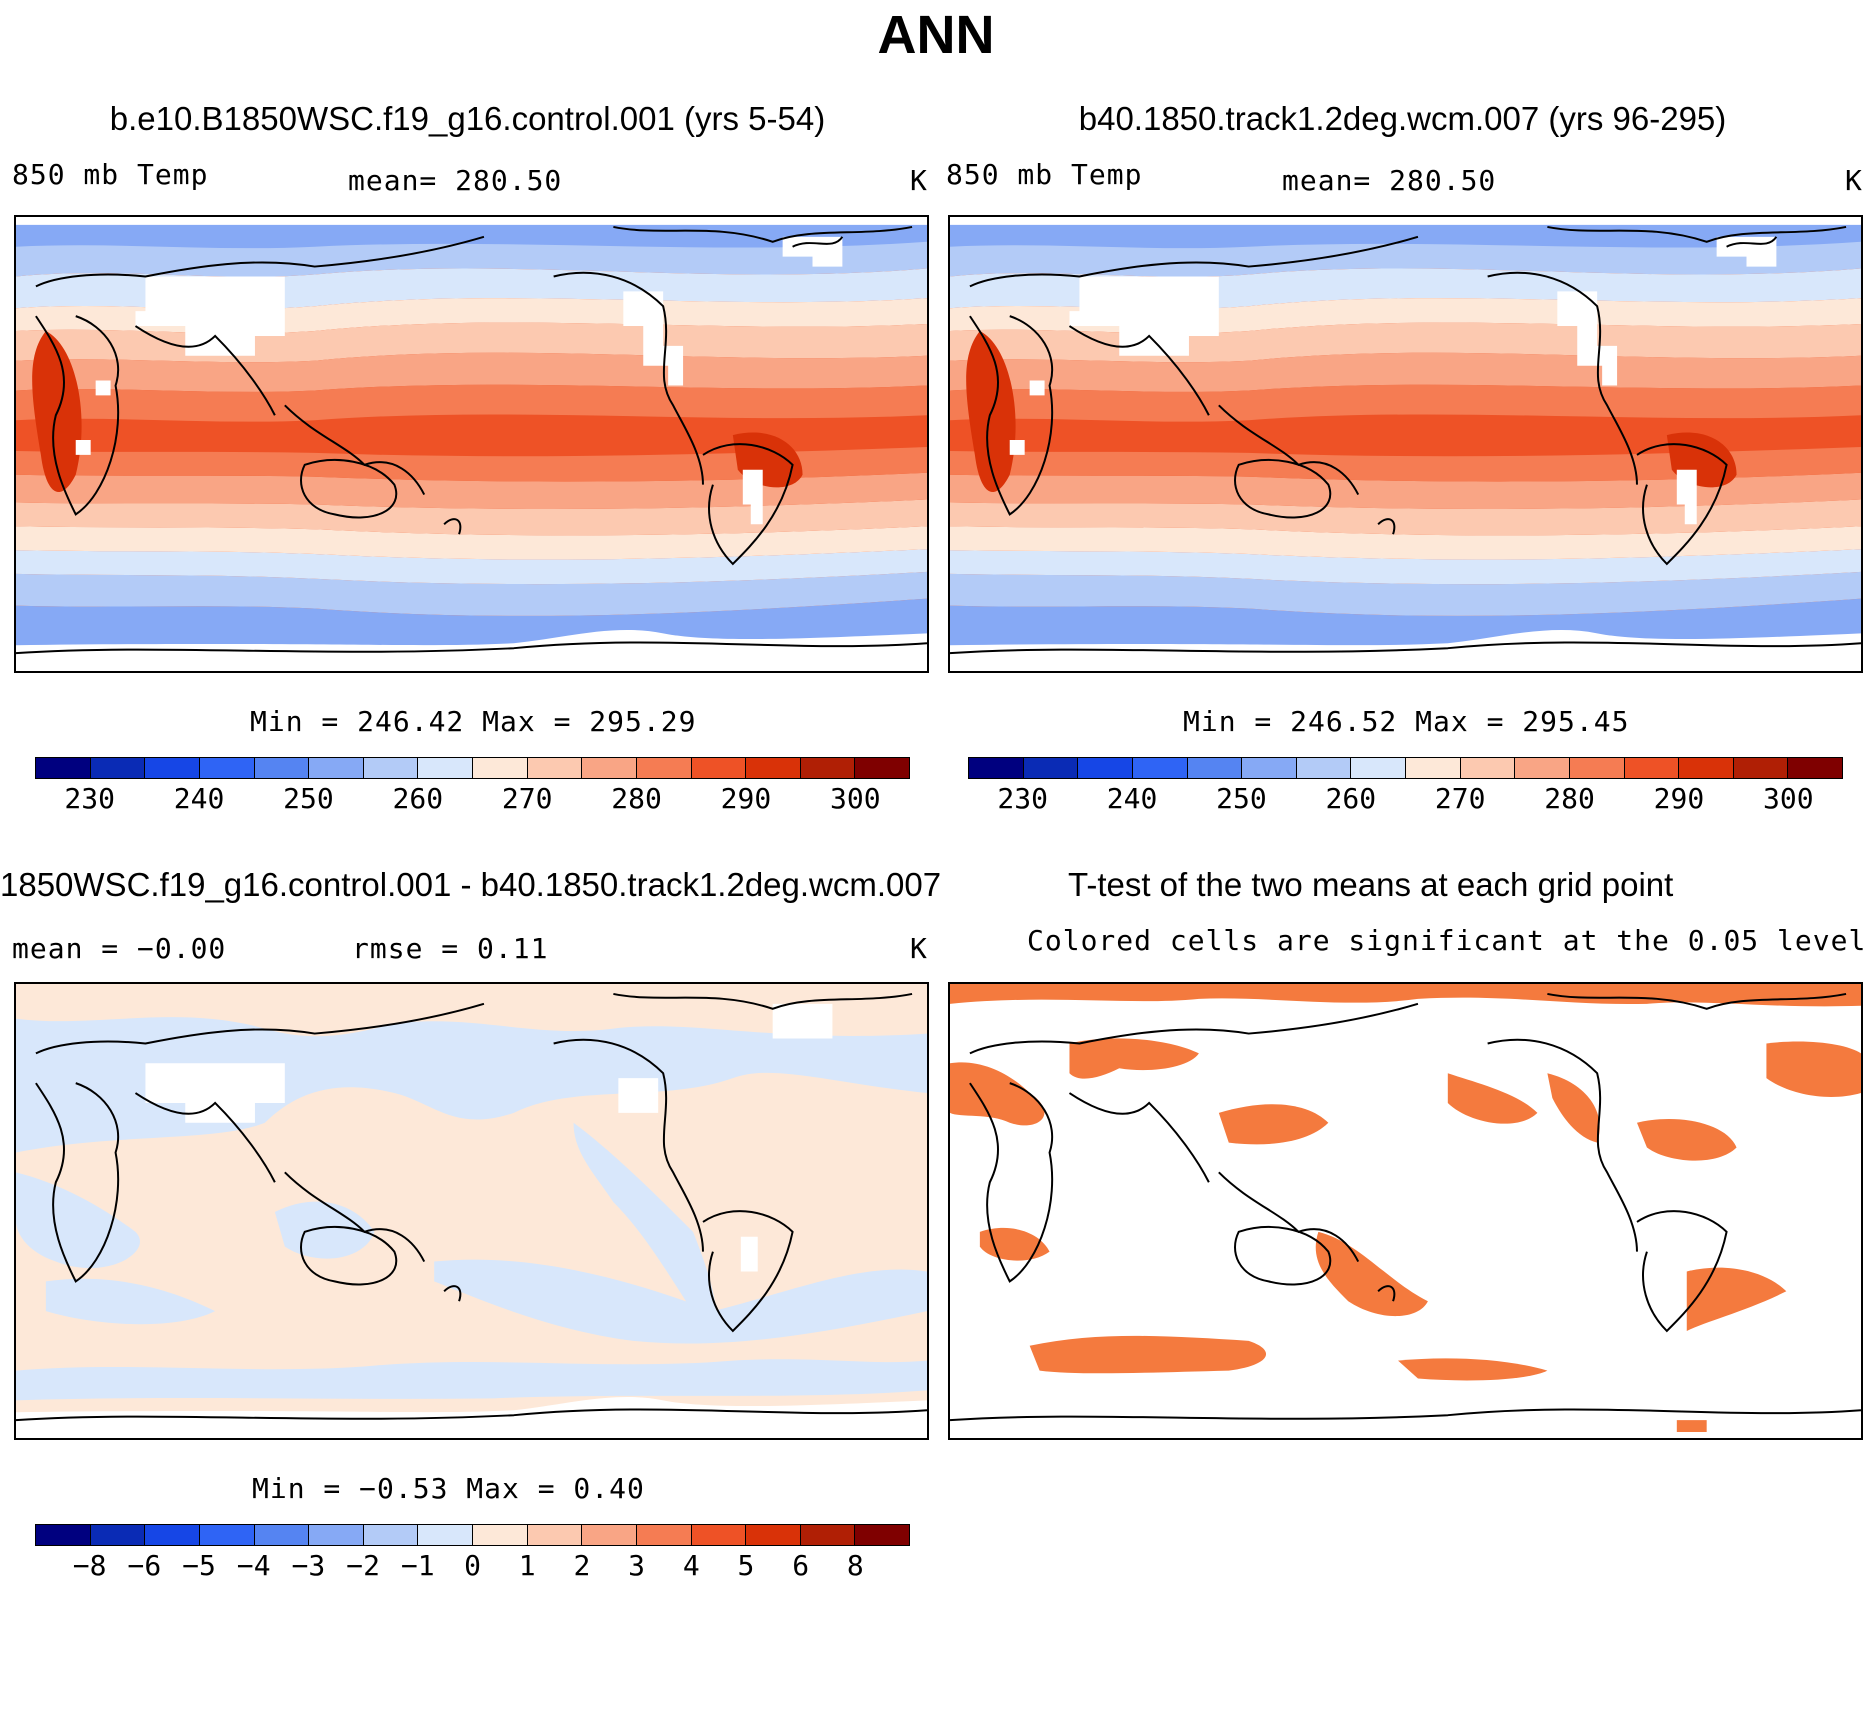  Describe the element at coordinates (1854, 180) in the screenshot. I see `panel2-units-label: K` at that location.